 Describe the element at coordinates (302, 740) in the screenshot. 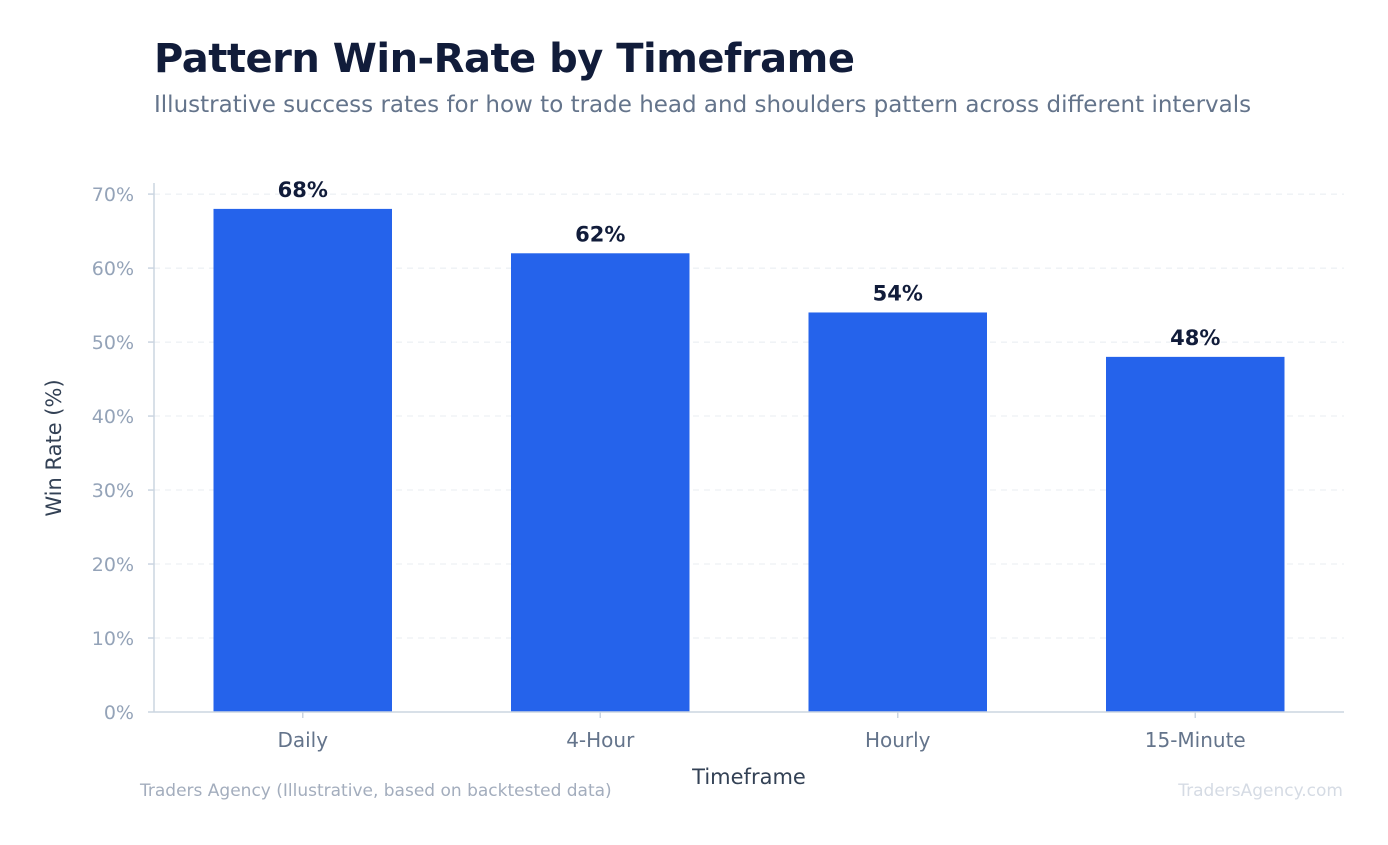

I see `x-tick-label: Daily` at that location.